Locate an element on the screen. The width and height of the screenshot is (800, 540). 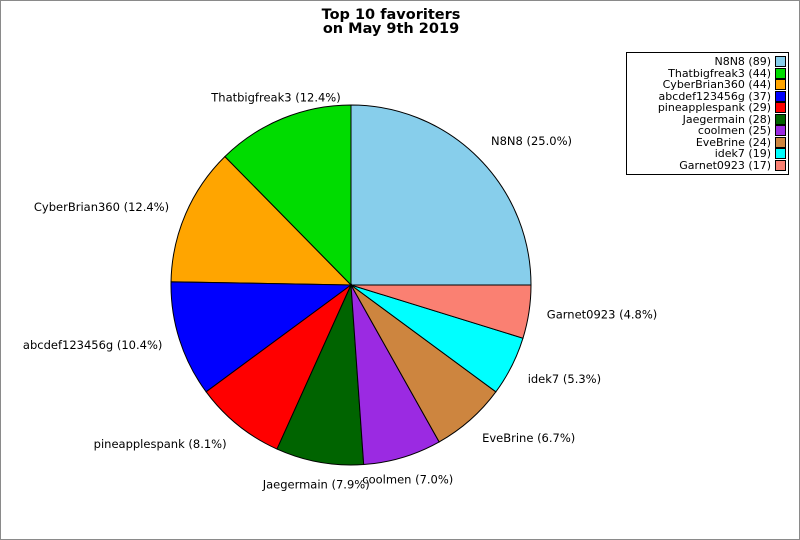
slice-label: N8N8 (25.0%) is located at coordinates (531, 141).